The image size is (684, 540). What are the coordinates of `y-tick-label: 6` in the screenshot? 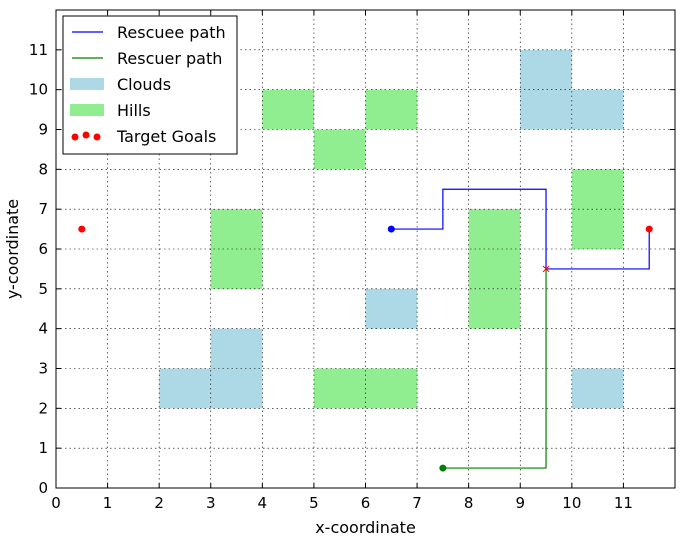 It's located at (43, 249).